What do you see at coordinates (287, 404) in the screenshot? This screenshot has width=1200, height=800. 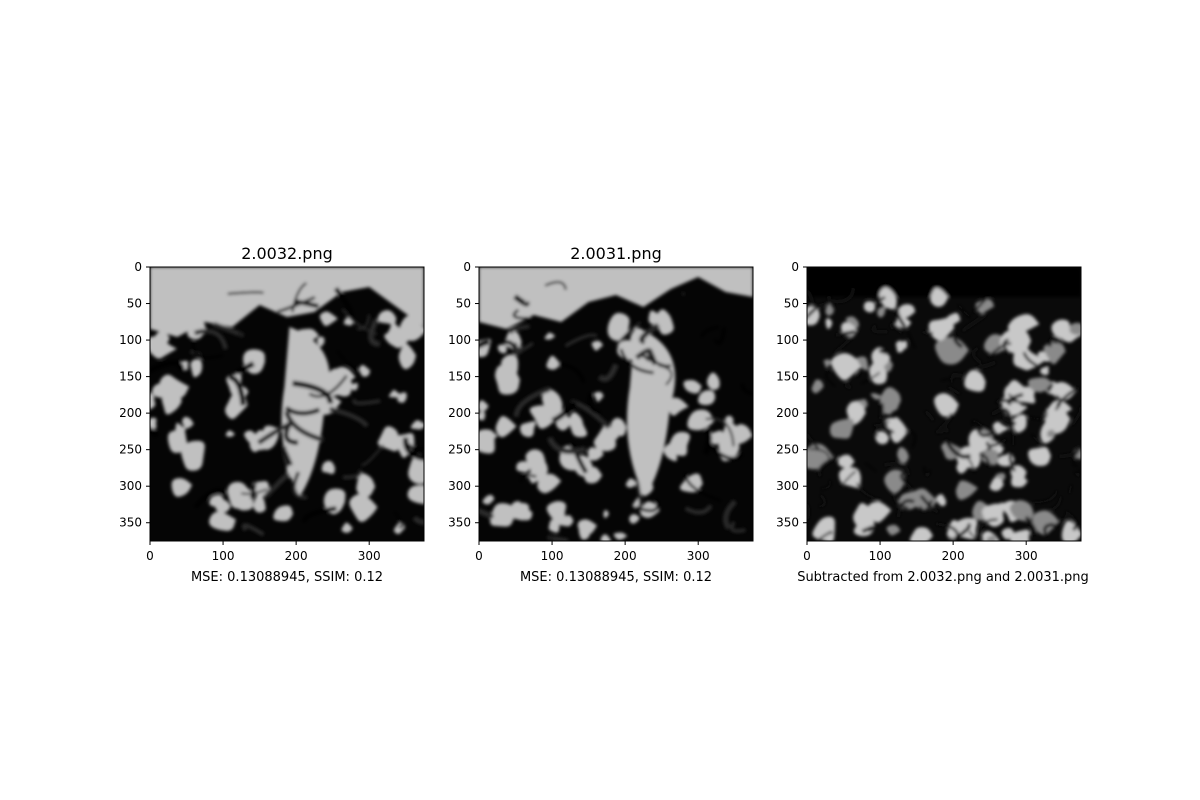 I see `panel-1-image` at bounding box center [287, 404].